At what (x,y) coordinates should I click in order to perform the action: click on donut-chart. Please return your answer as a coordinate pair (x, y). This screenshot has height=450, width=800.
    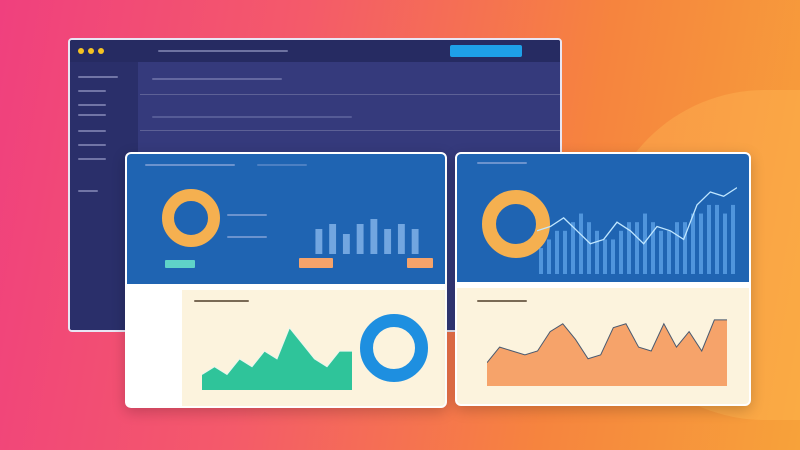
    Looking at the image, I should click on (394, 348).